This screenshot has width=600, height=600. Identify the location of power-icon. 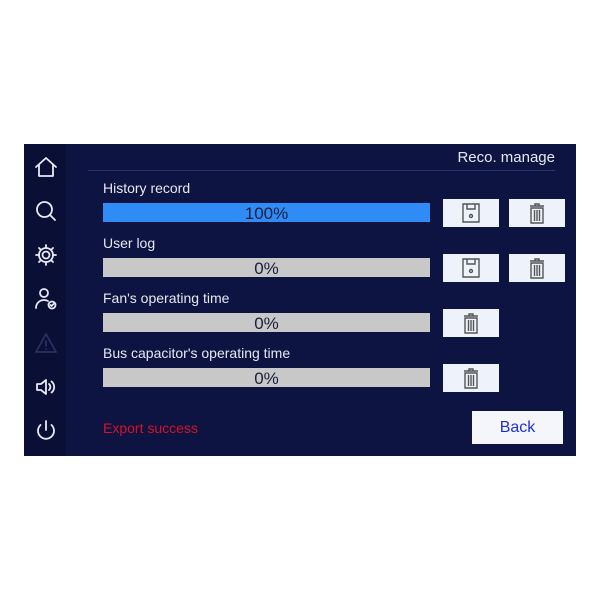
(46, 430).